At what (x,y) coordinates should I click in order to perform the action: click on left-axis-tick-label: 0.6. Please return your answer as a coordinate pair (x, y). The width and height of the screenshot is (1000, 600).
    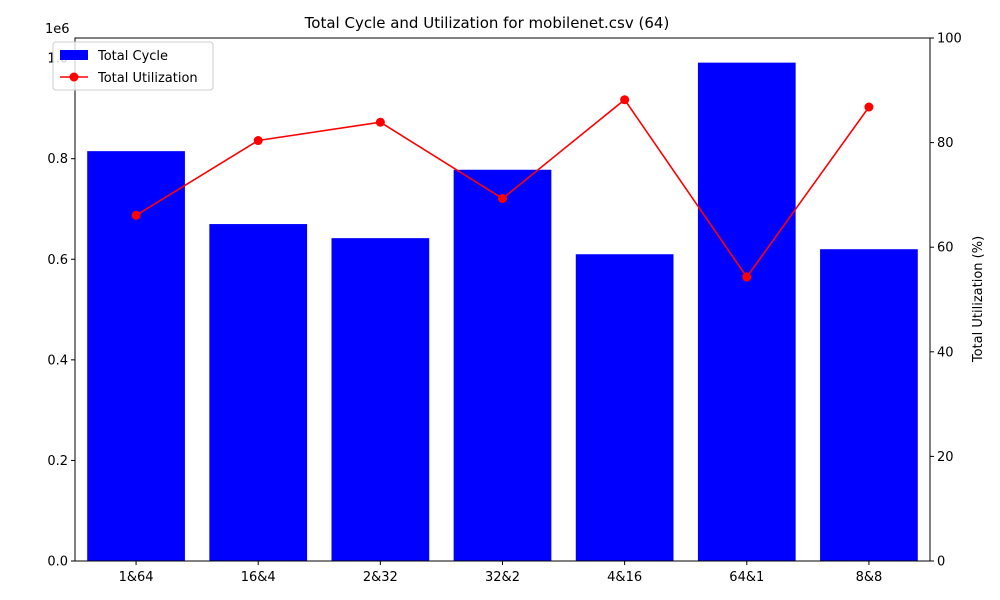
    Looking at the image, I should click on (57, 260).